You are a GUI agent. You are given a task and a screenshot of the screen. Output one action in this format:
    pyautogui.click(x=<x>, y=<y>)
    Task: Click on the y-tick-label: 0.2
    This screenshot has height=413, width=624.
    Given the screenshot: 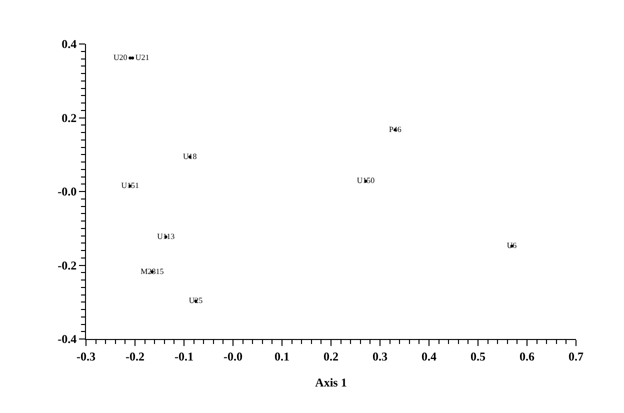 What is the action you would take?
    pyautogui.click(x=69, y=117)
    